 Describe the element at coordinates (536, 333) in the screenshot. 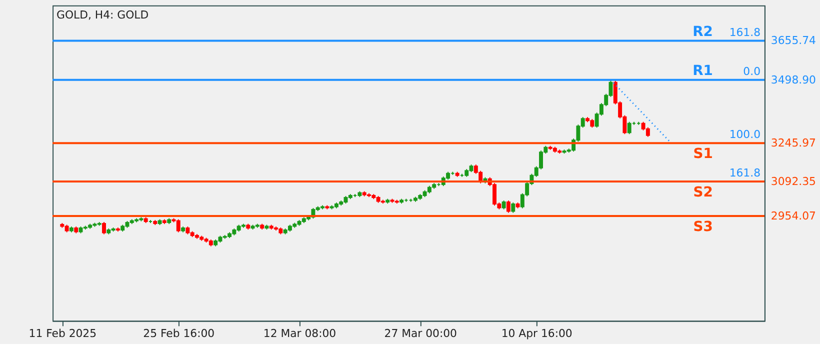

I see `x-tick-label: 10 Apr 16:00` at that location.